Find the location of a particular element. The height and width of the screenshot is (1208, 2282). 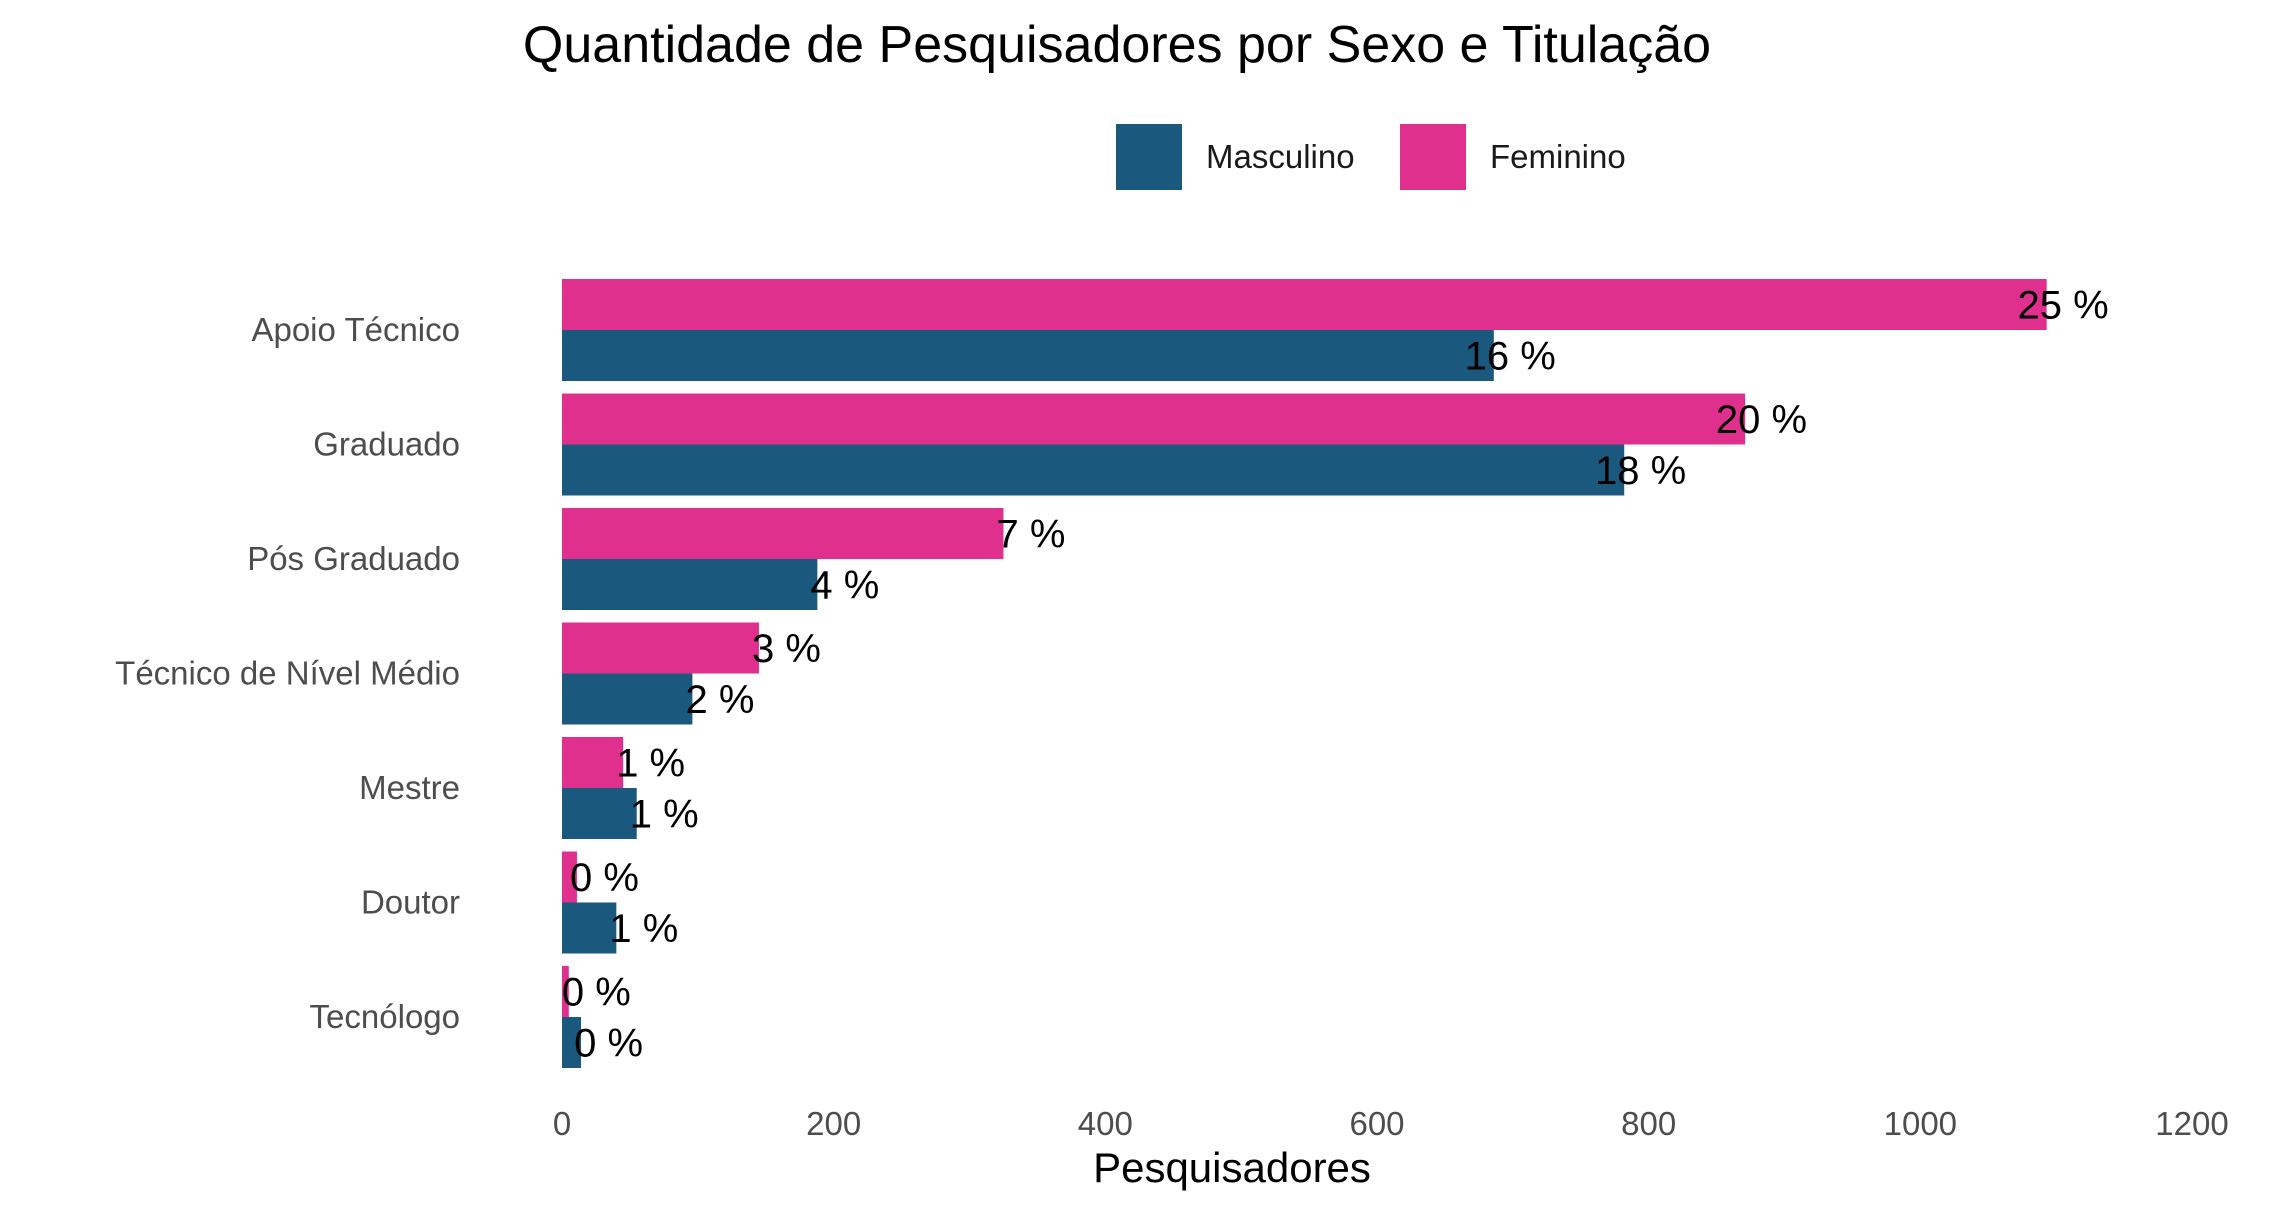

data-label-masculino-apoio-tecnico: 16 % is located at coordinates (1510, 357).